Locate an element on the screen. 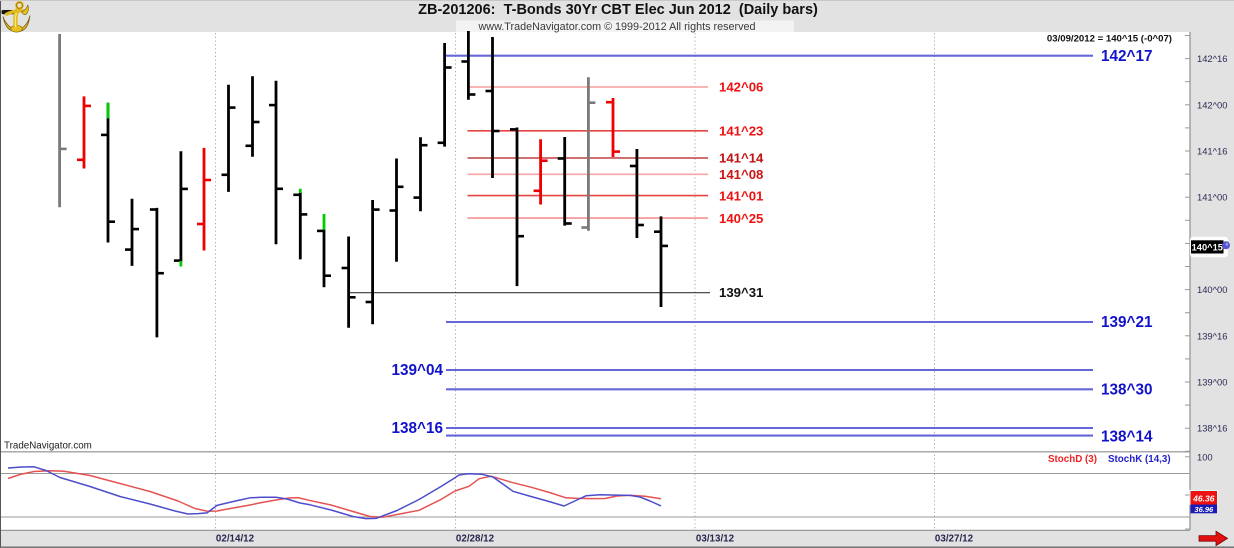 The height and width of the screenshot is (548, 1234). svg-text: 36.96 is located at coordinates (1204, 509).